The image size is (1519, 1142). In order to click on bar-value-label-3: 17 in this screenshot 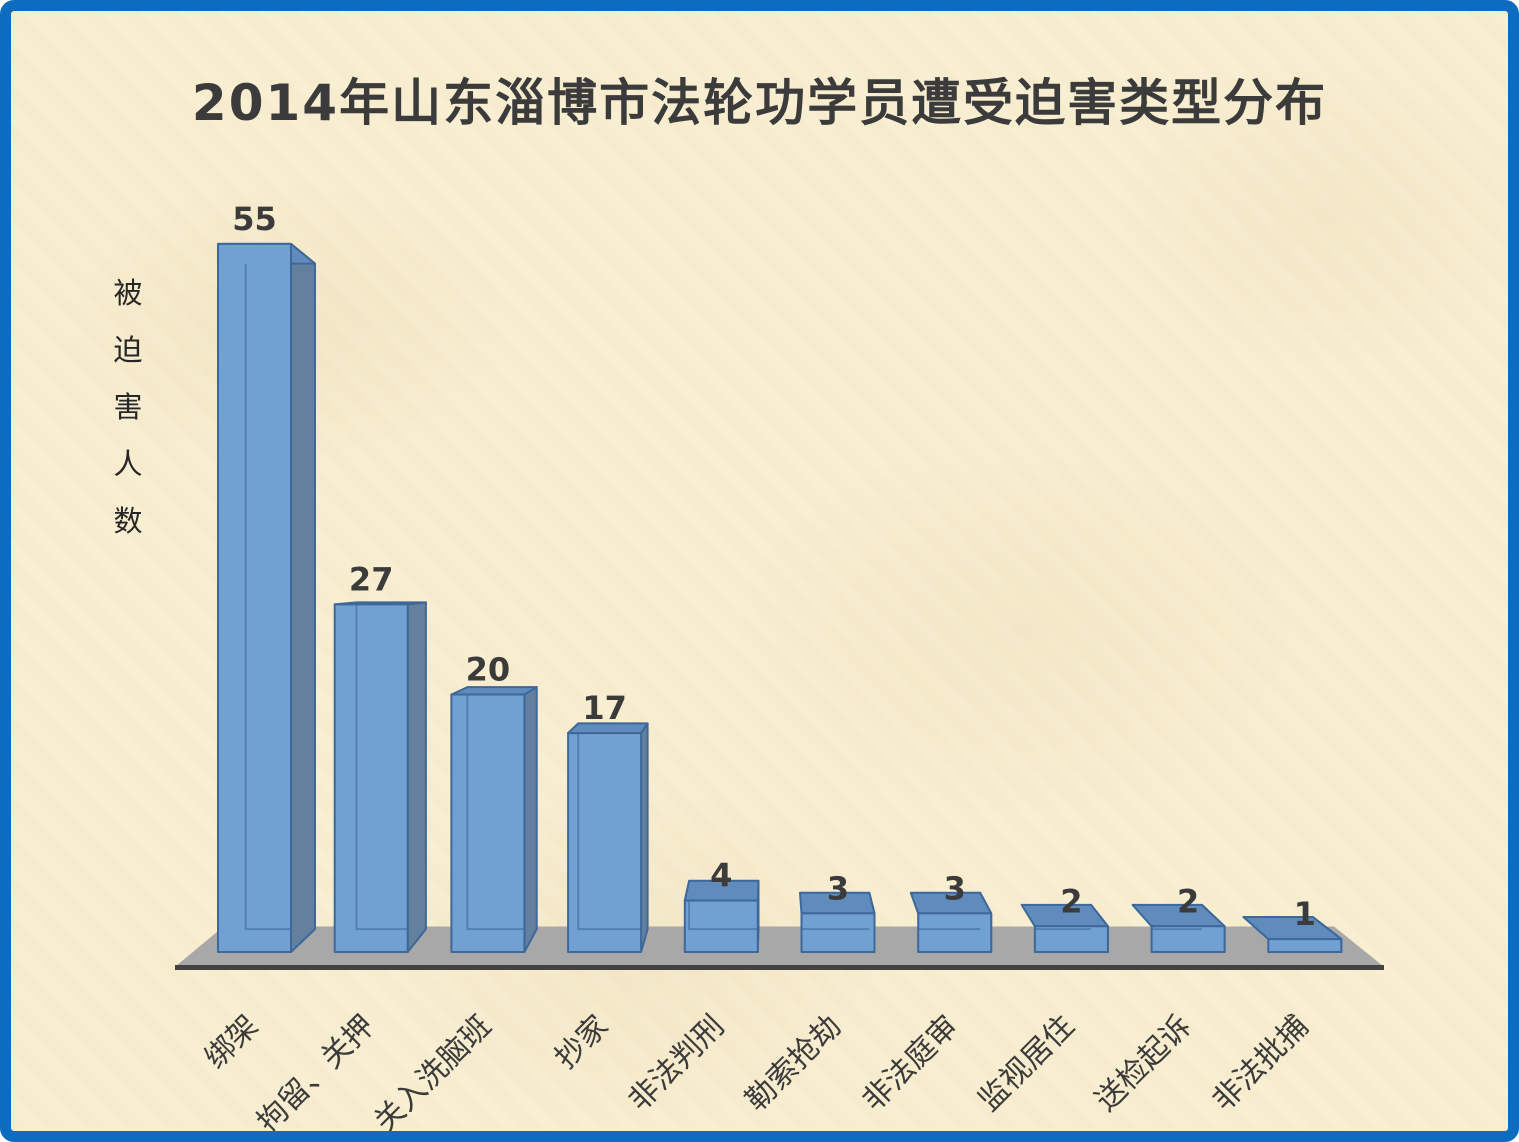, I will do `click(604, 708)`.